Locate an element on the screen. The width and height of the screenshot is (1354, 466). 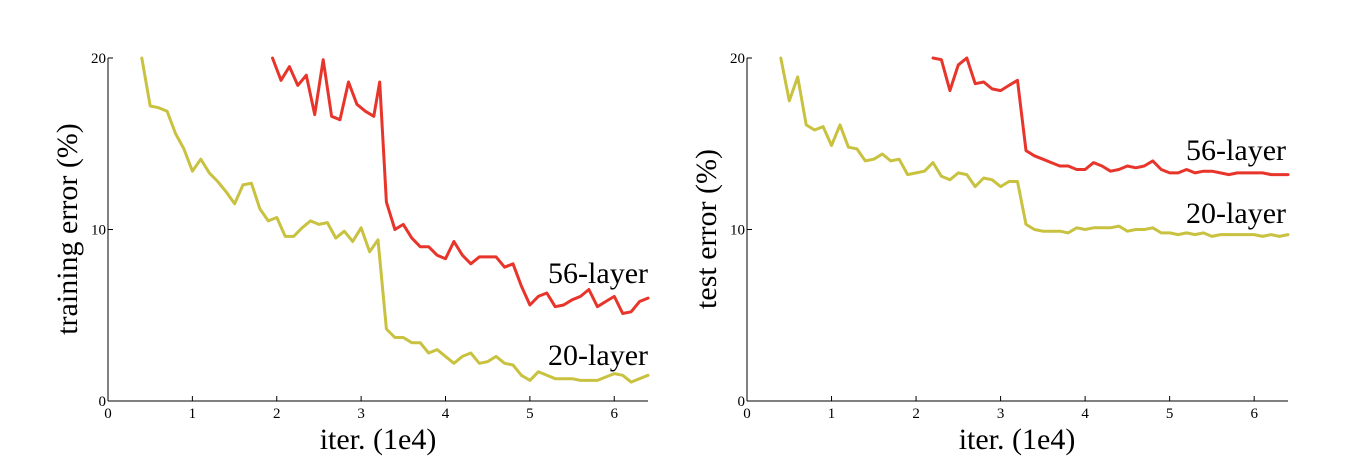
series-lines is located at coordinates (1034, 147).